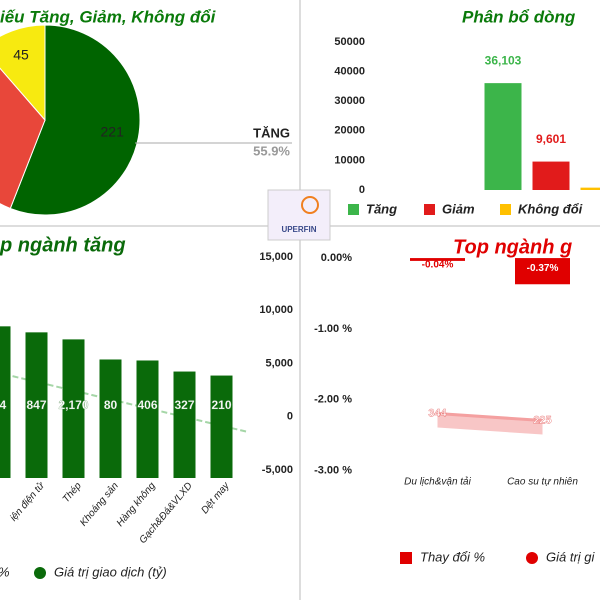 The image size is (600, 600). What do you see at coordinates (63, 245) in the screenshot?
I see `chart-title: p ngành tăng` at bounding box center [63, 245].